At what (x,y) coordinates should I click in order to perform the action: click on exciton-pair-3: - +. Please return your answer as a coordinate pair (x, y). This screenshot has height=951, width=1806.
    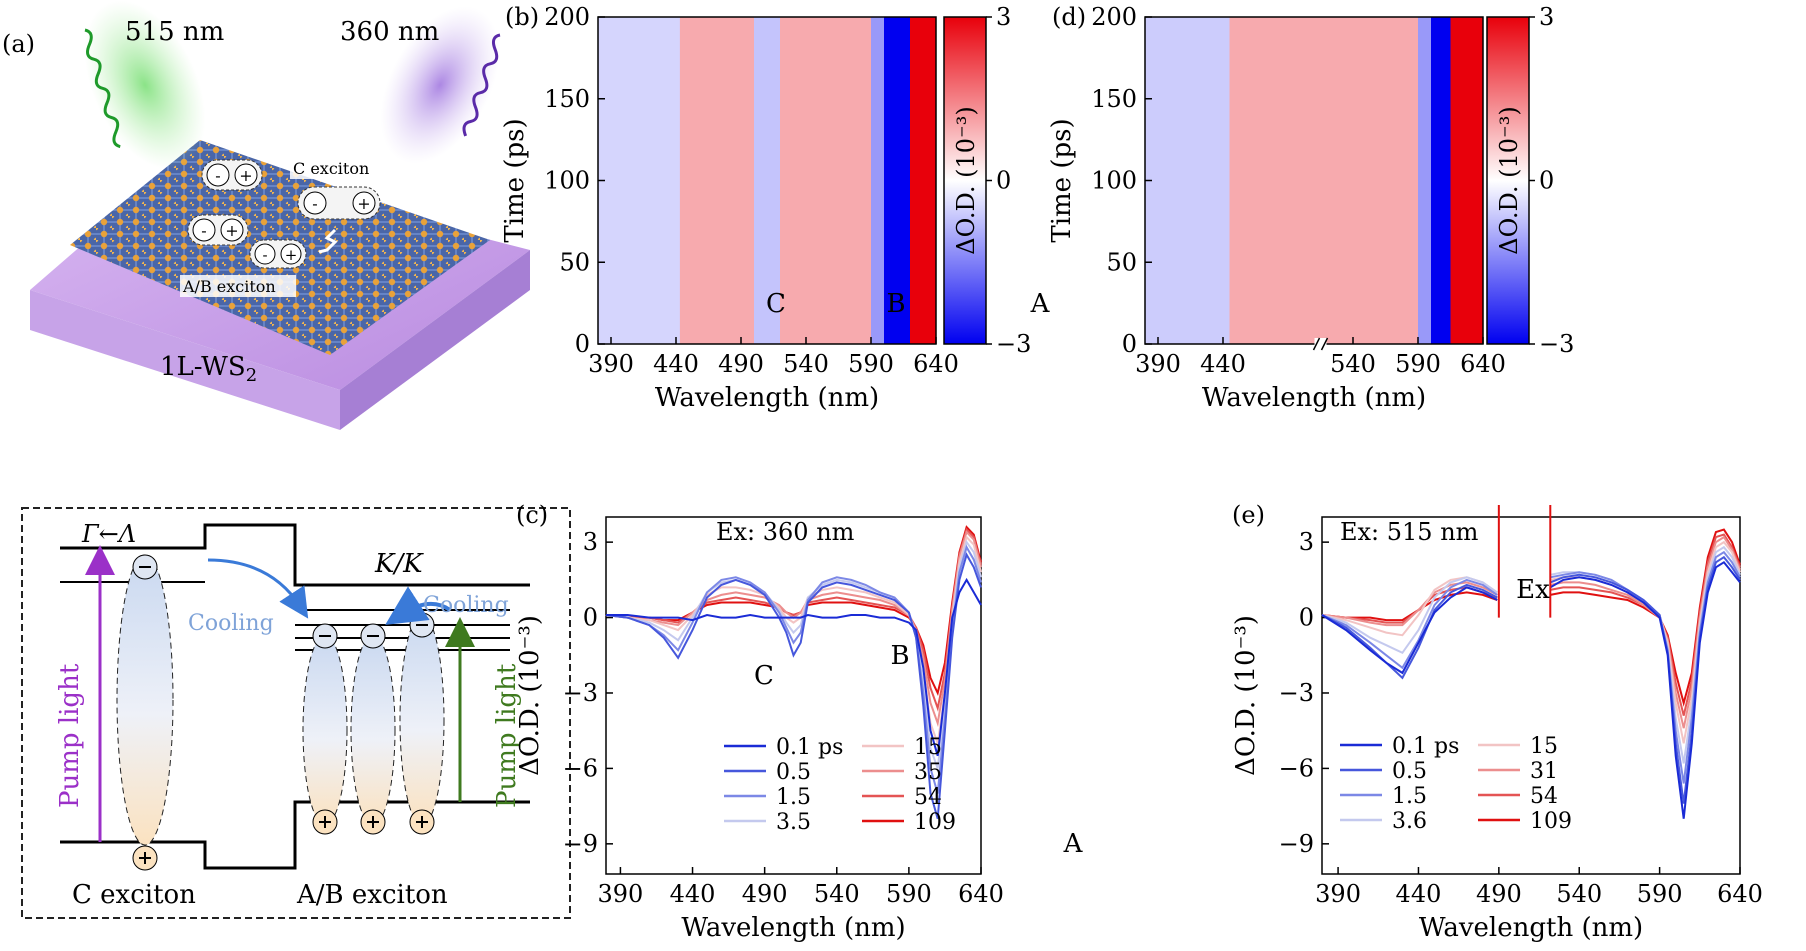
    Looking at the image, I should click on (278, 254).